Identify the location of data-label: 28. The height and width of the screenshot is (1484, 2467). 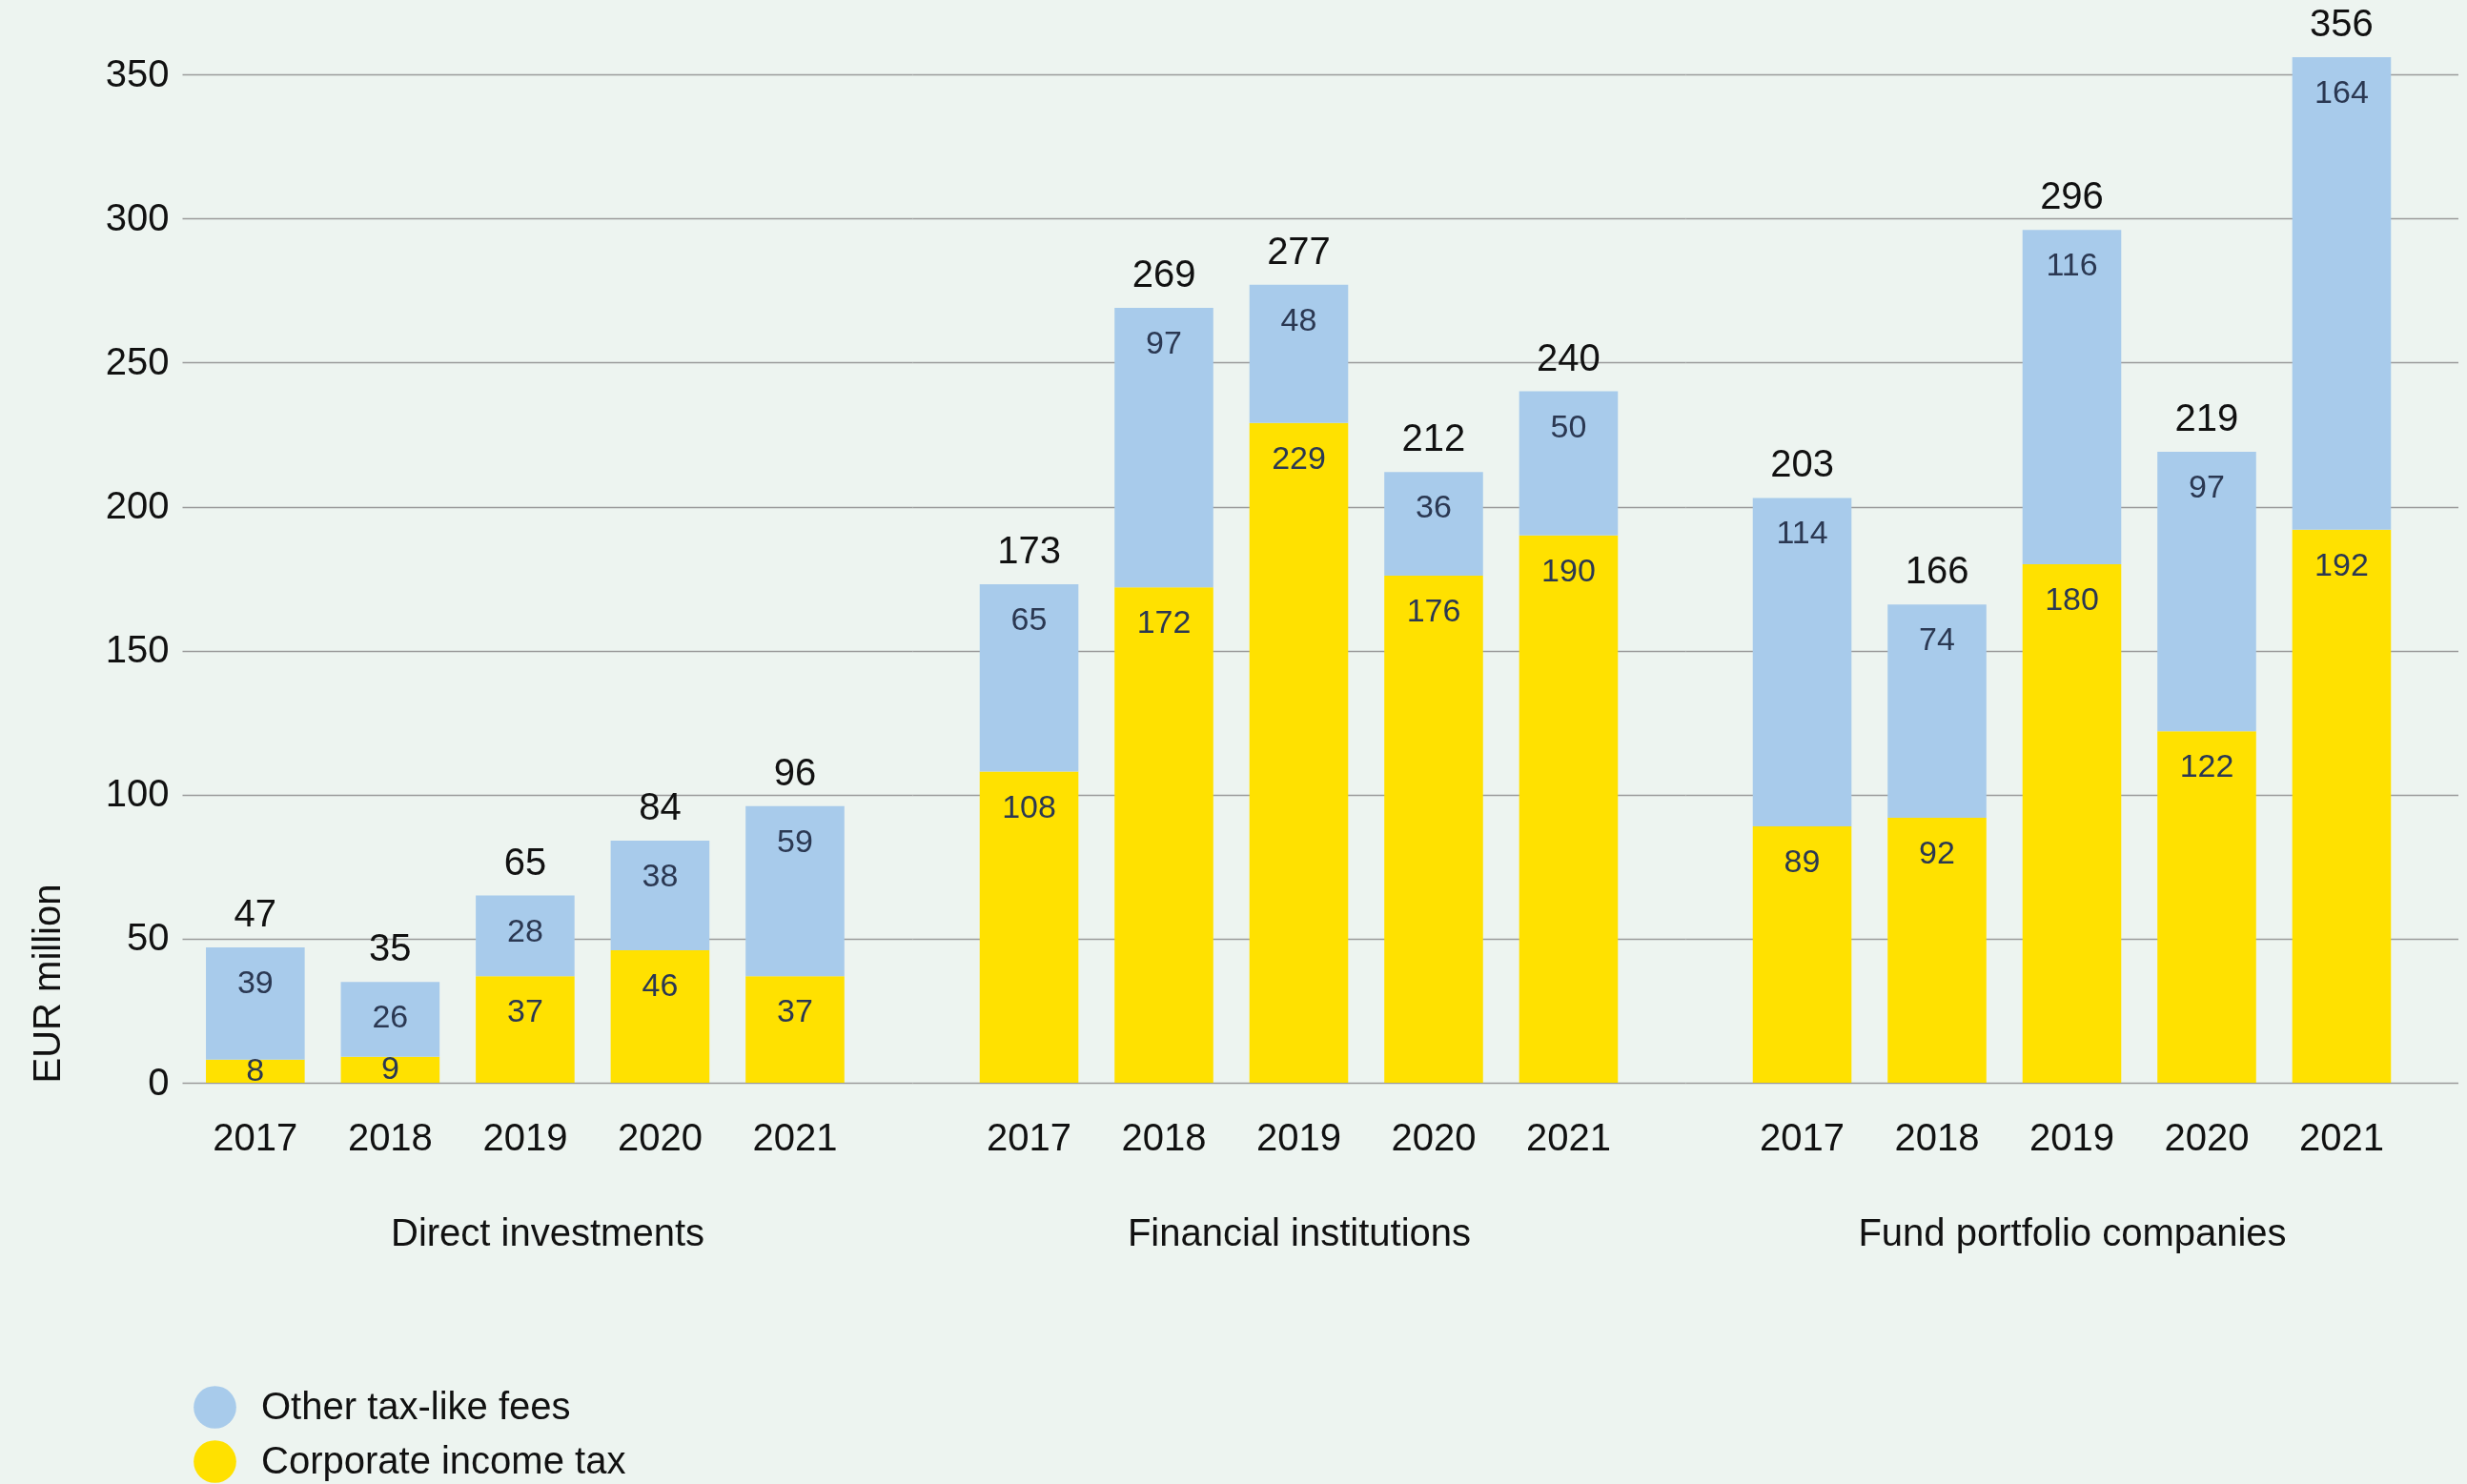
(524, 929).